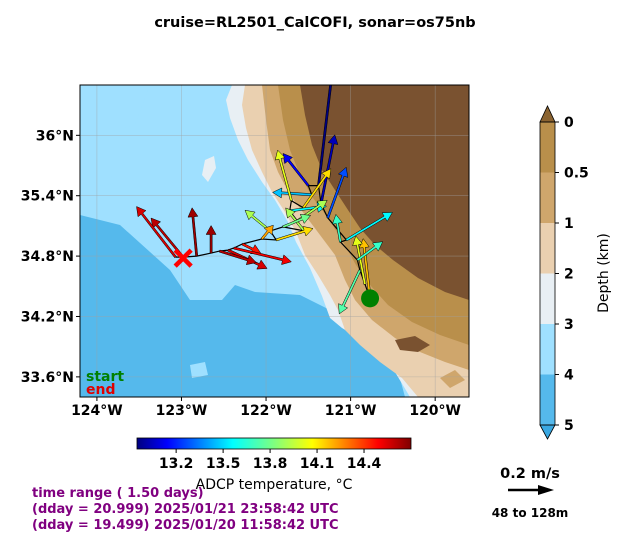 The image size is (630, 544). Describe the element at coordinates (435, 411) in the screenshot. I see `lon-tick-label: 120°W` at that location.